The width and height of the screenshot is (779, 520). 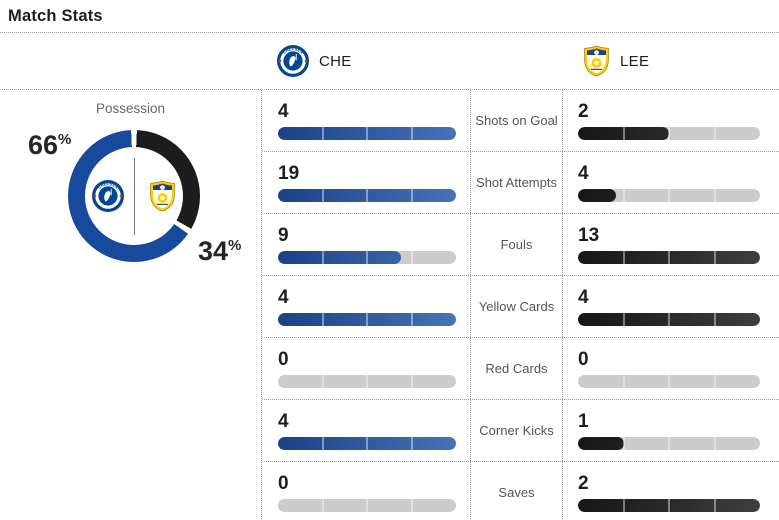 What do you see at coordinates (516, 368) in the screenshot?
I see `stat-label: Red Cards` at bounding box center [516, 368].